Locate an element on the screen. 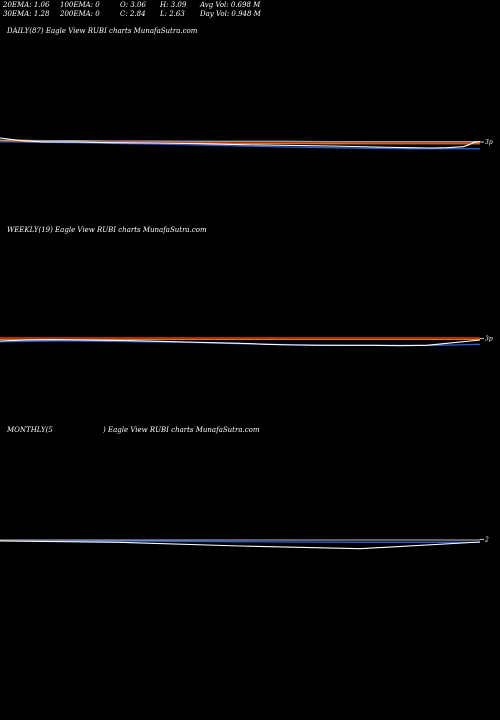 The height and width of the screenshot is (720, 500). daily-axis-tick-label: 3p is located at coordinates (489, 142).